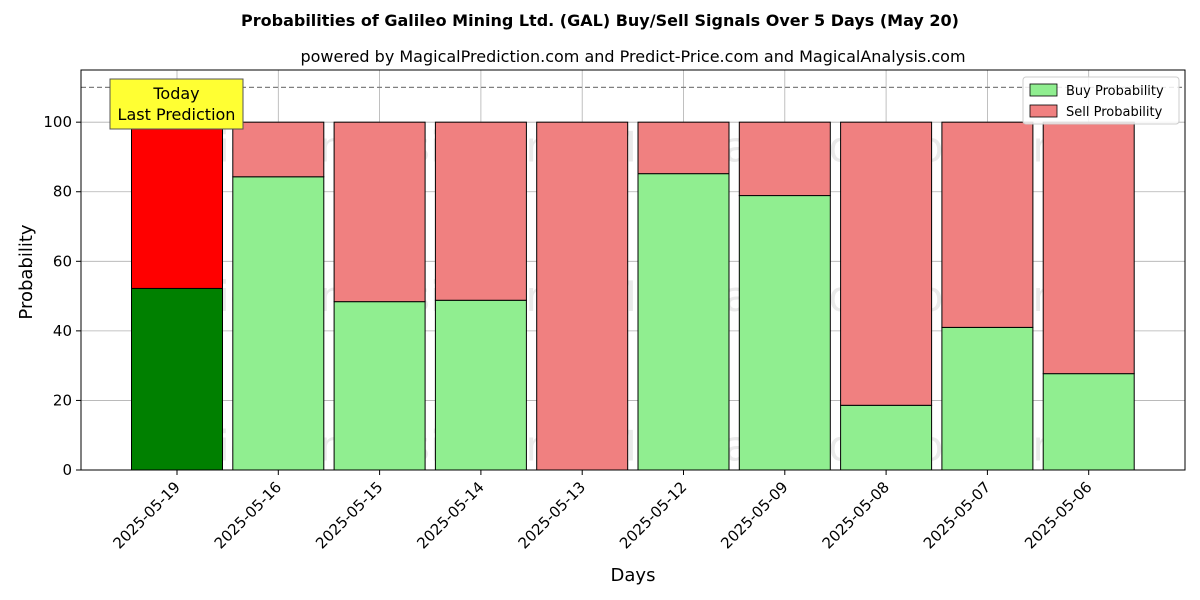 Image resolution: width=1200 pixels, height=600 pixels. What do you see at coordinates (349, 515) in the screenshot?
I see `x-tick-label: 2025-05-15` at bounding box center [349, 515].